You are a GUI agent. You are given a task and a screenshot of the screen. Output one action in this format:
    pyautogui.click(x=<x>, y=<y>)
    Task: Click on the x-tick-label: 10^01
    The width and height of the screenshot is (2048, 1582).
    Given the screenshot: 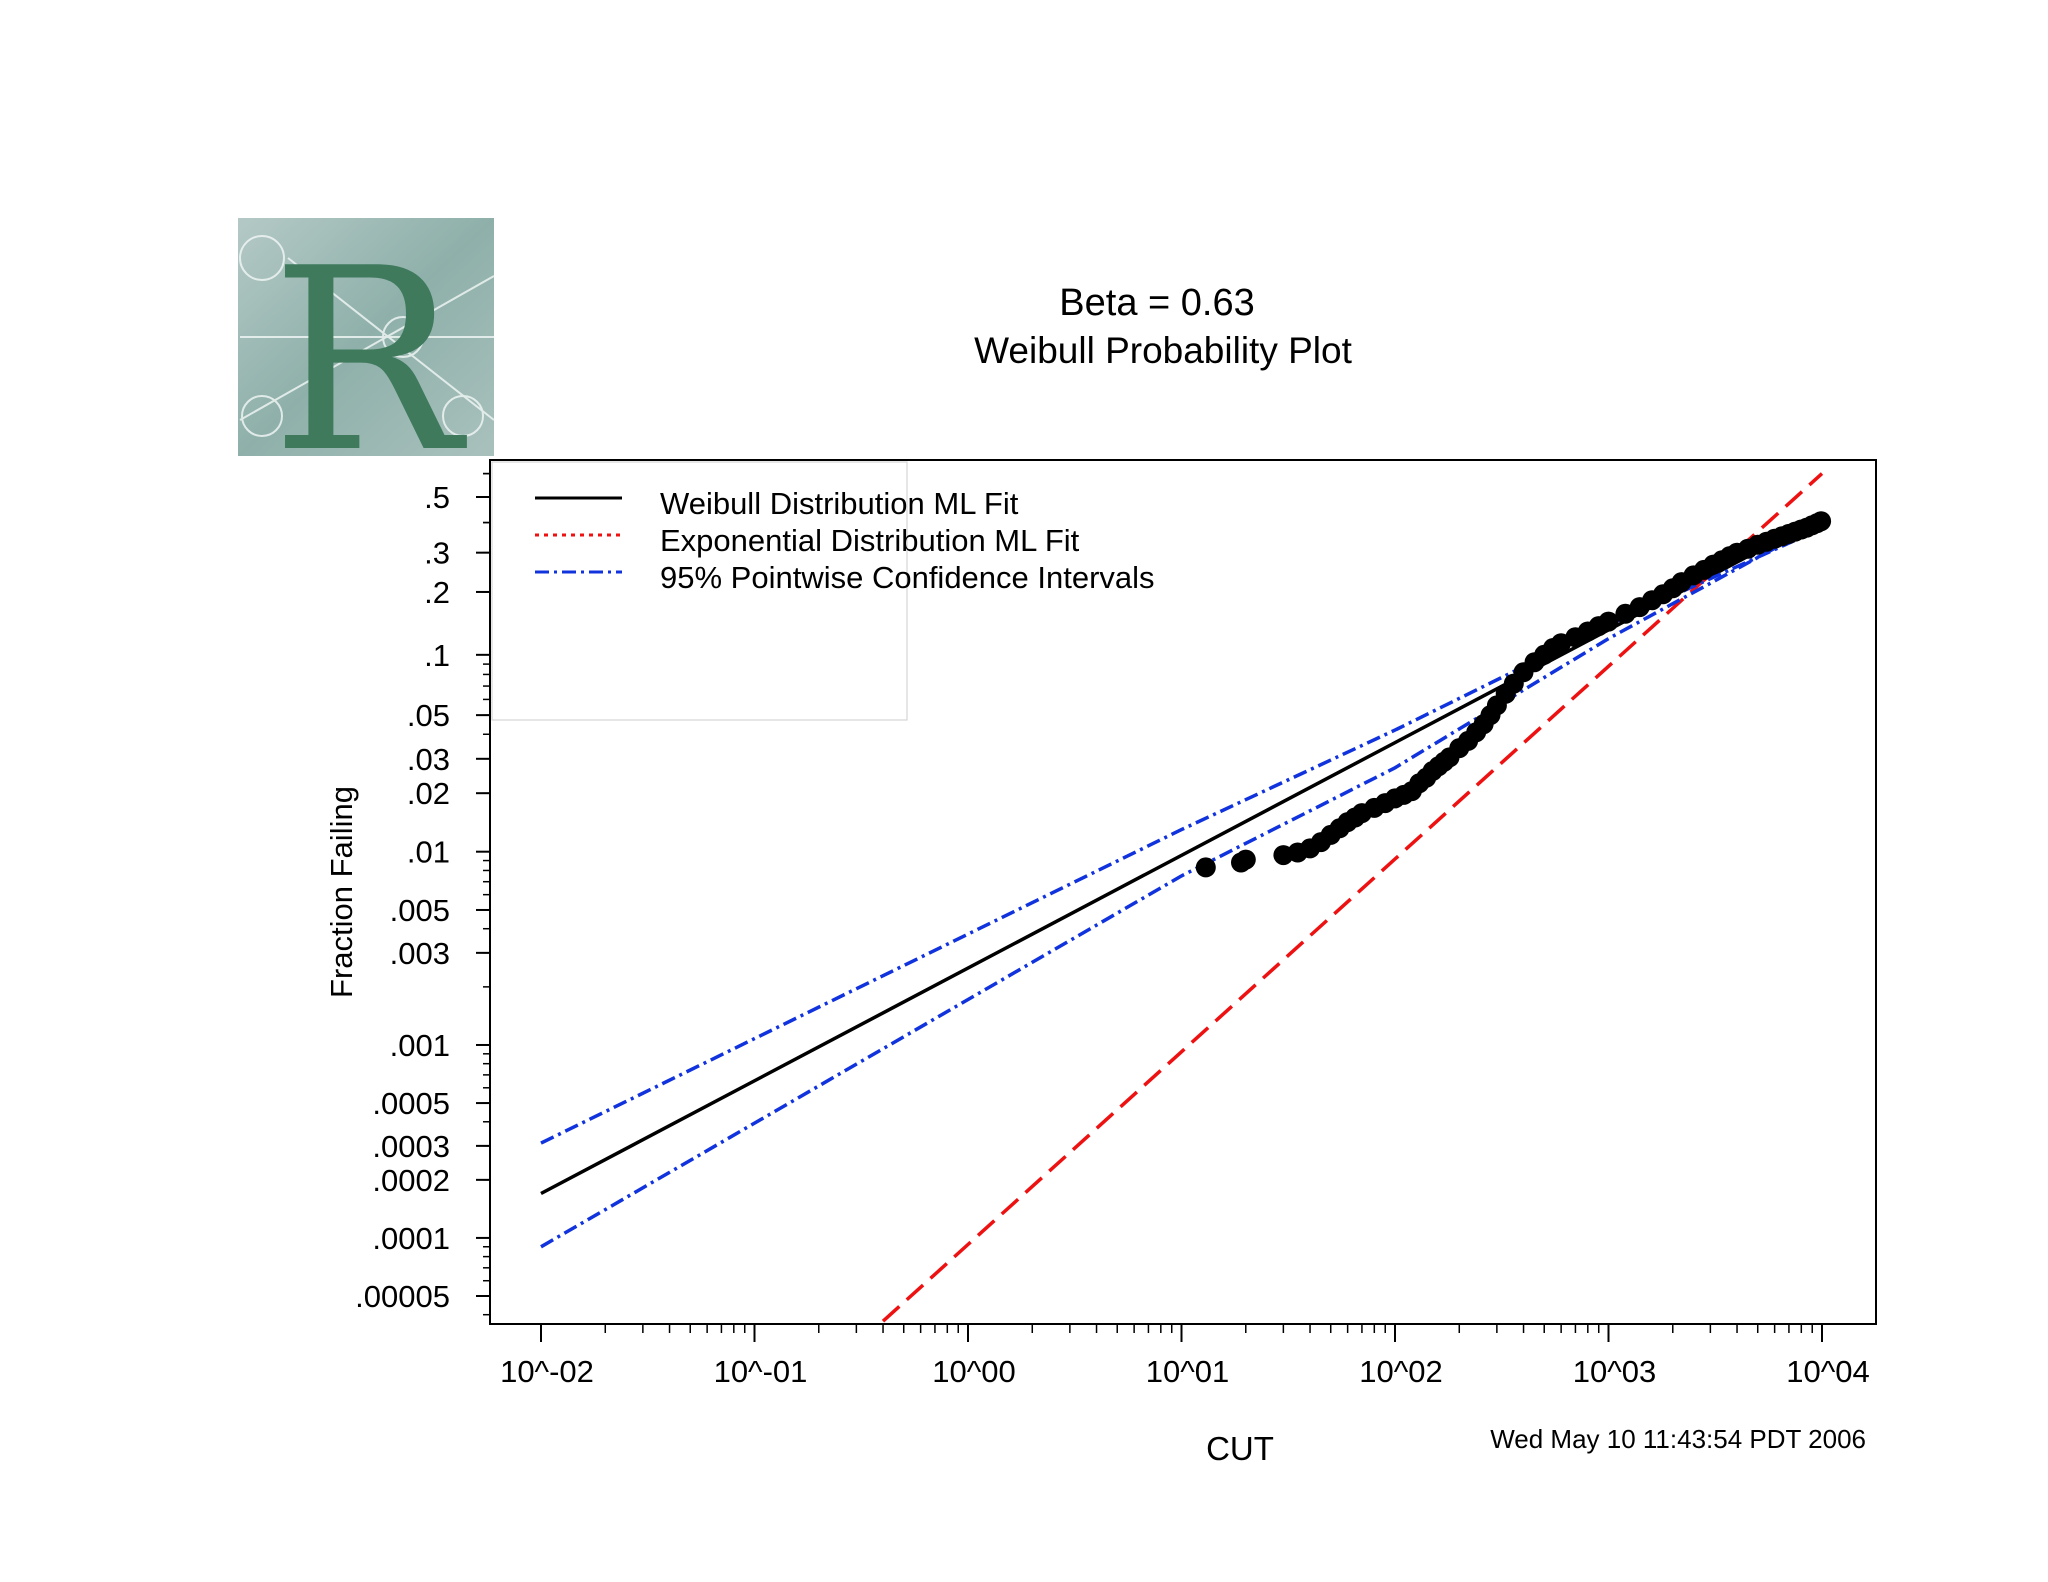 What is the action you would take?
    pyautogui.click(x=1188, y=1371)
    